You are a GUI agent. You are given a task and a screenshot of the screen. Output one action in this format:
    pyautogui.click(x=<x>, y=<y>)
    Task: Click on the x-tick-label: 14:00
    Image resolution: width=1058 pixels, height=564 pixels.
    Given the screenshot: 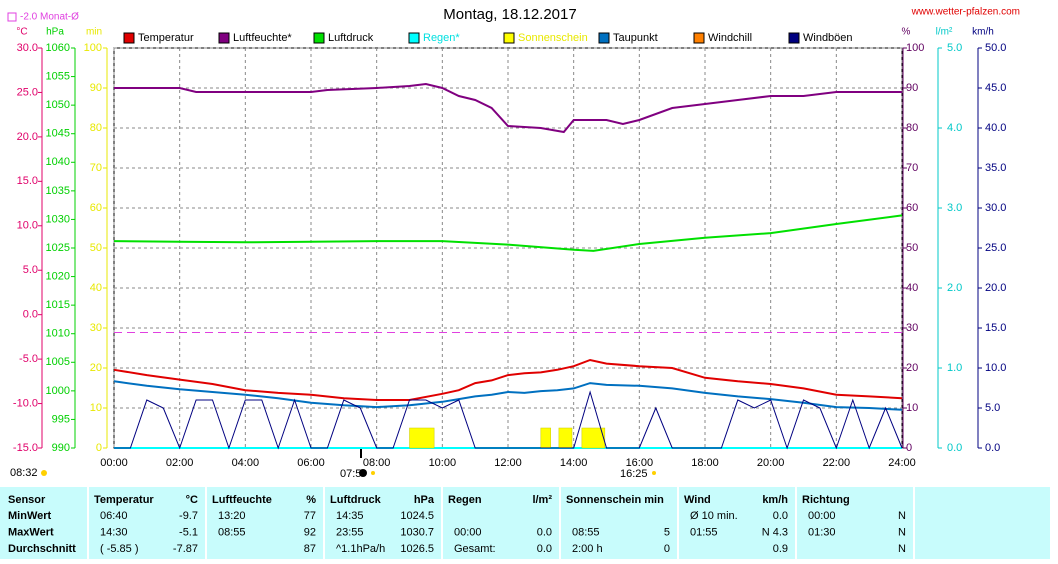 What is the action you would take?
    pyautogui.click(x=574, y=463)
    